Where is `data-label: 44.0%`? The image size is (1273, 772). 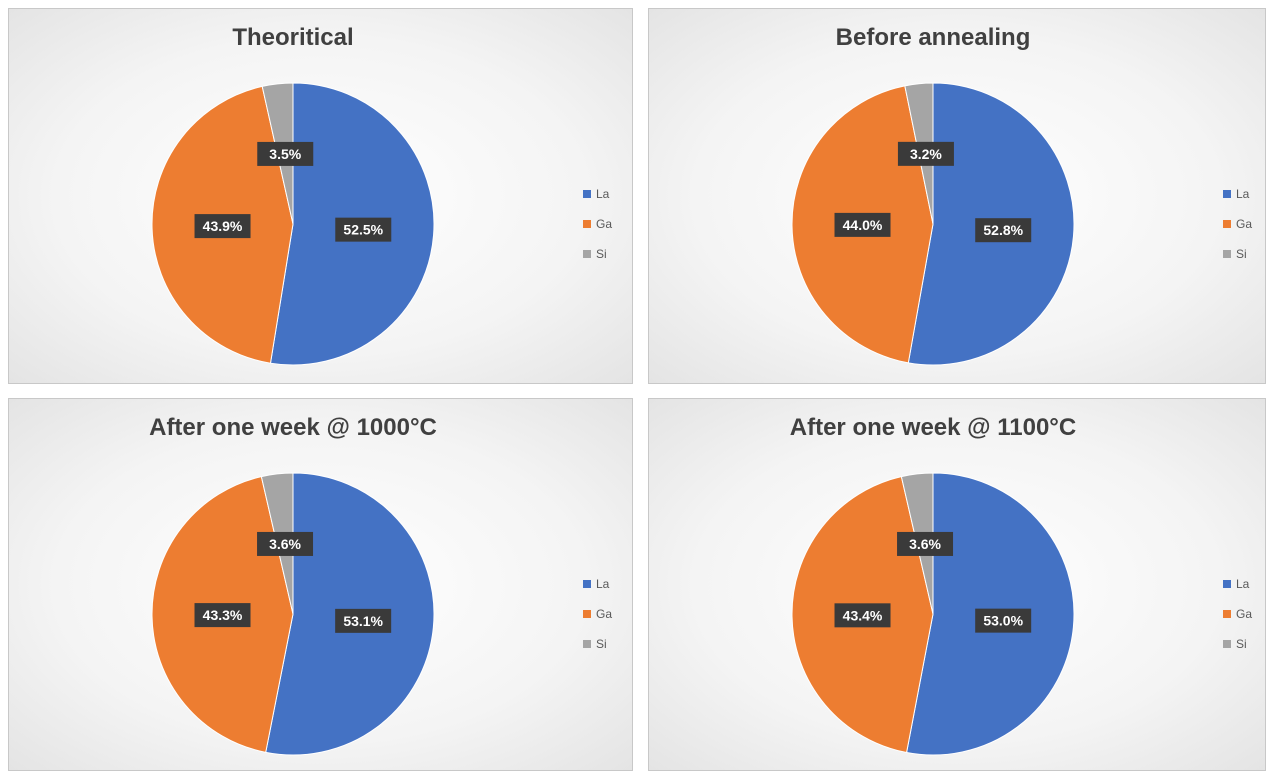 data-label: 44.0% is located at coordinates (863, 225).